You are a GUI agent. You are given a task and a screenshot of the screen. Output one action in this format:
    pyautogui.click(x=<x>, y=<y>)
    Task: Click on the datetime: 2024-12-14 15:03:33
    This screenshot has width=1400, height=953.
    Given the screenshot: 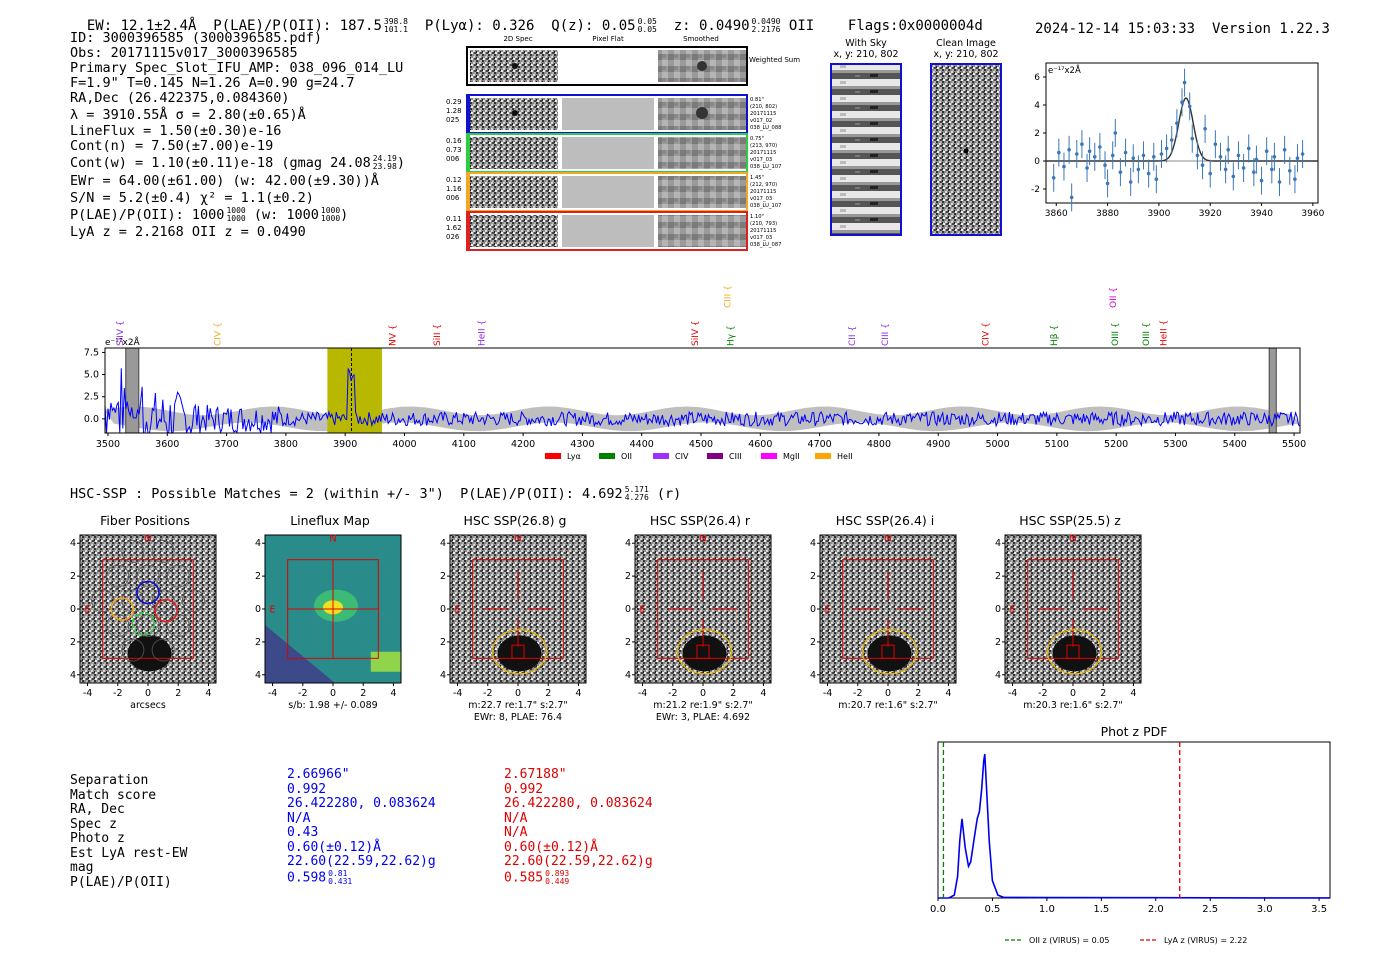 What is the action you would take?
    pyautogui.click(x=1115, y=29)
    